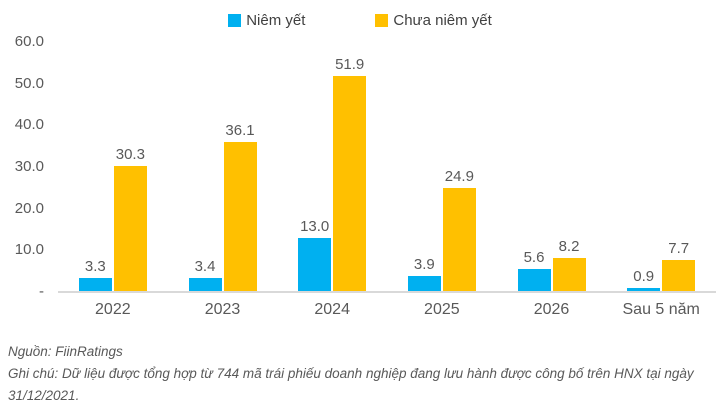 This screenshot has height=408, width=720. I want to click on bar-value-label: 0.9, so click(644, 277).